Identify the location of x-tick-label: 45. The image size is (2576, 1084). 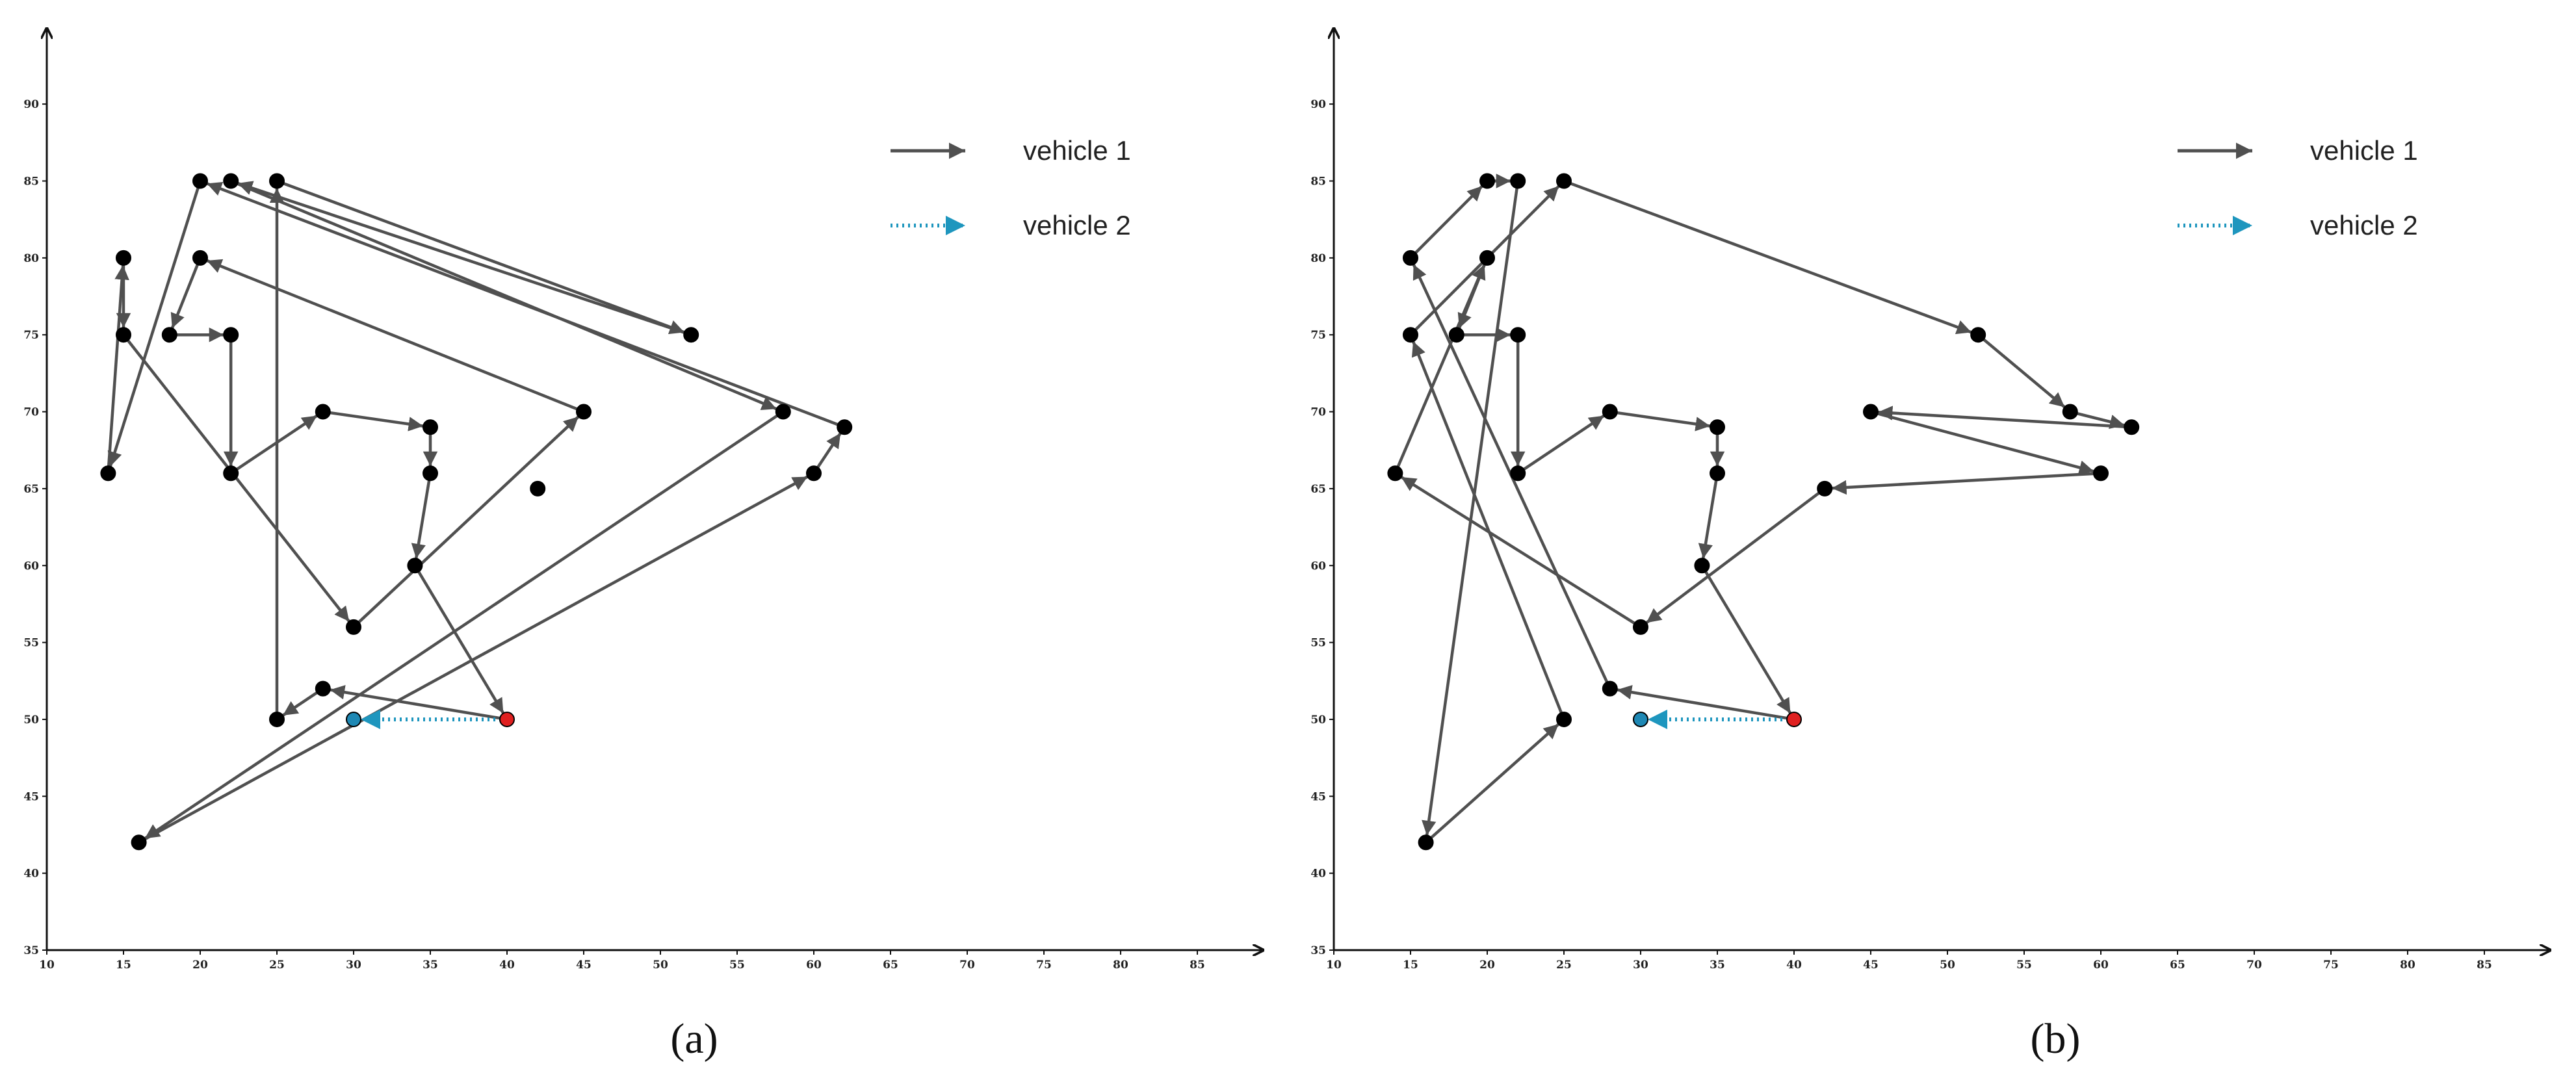
(1871, 965).